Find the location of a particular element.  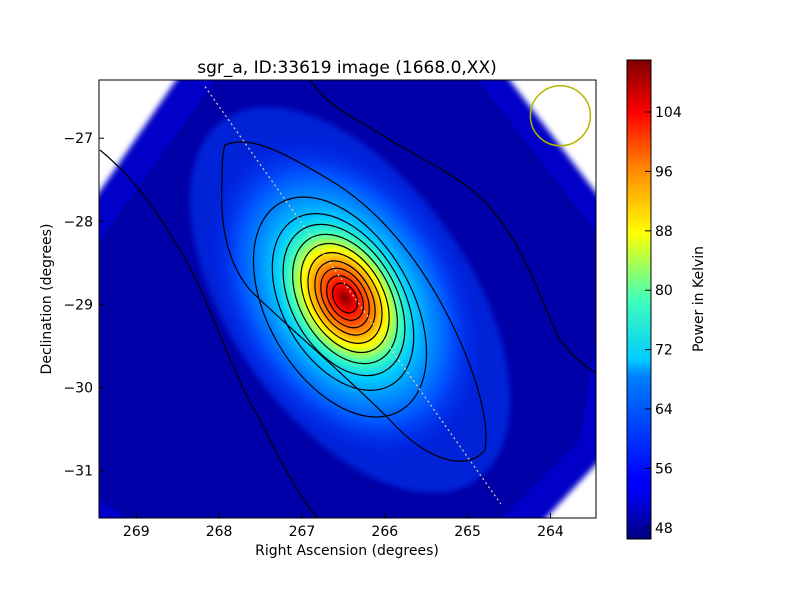

y-tick: −29 is located at coordinates (83, 305).